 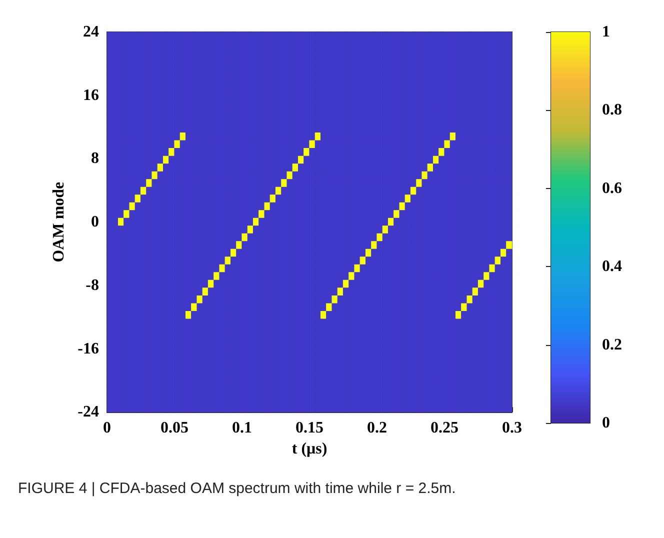 I want to click on color-bar-label: 0.8, so click(x=612, y=110).